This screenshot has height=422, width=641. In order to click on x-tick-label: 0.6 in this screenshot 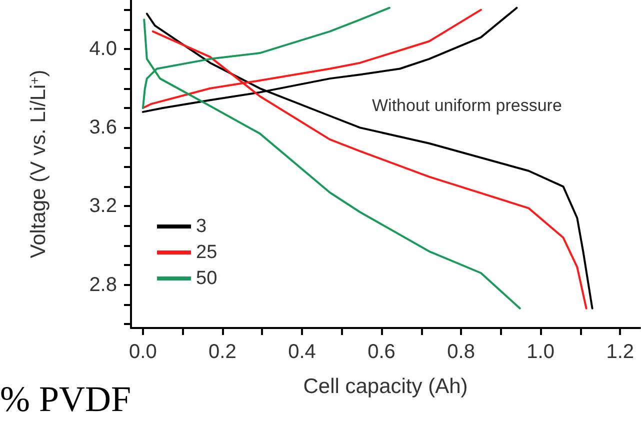, I will do `click(382, 352)`.